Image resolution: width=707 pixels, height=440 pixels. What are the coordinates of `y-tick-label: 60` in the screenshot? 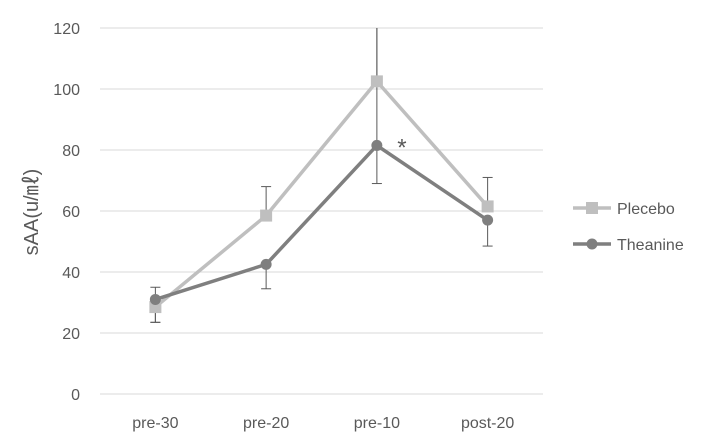 It's located at (71, 212).